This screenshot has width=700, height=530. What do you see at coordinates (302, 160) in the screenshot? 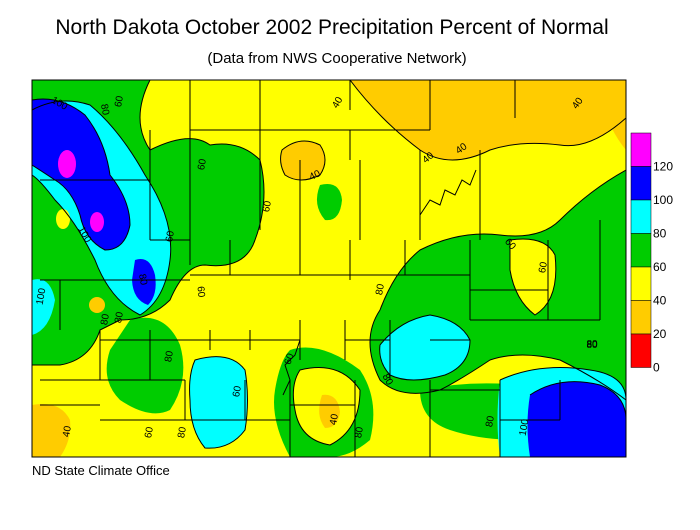
I see `fill-20-40-north-center` at bounding box center [302, 160].